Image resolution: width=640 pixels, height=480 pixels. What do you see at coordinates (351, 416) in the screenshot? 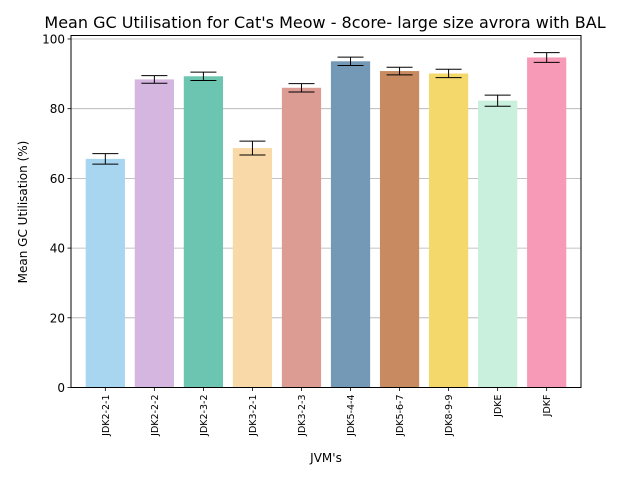
I see `x-tick-label: JDK5-4-4` at bounding box center [351, 416].